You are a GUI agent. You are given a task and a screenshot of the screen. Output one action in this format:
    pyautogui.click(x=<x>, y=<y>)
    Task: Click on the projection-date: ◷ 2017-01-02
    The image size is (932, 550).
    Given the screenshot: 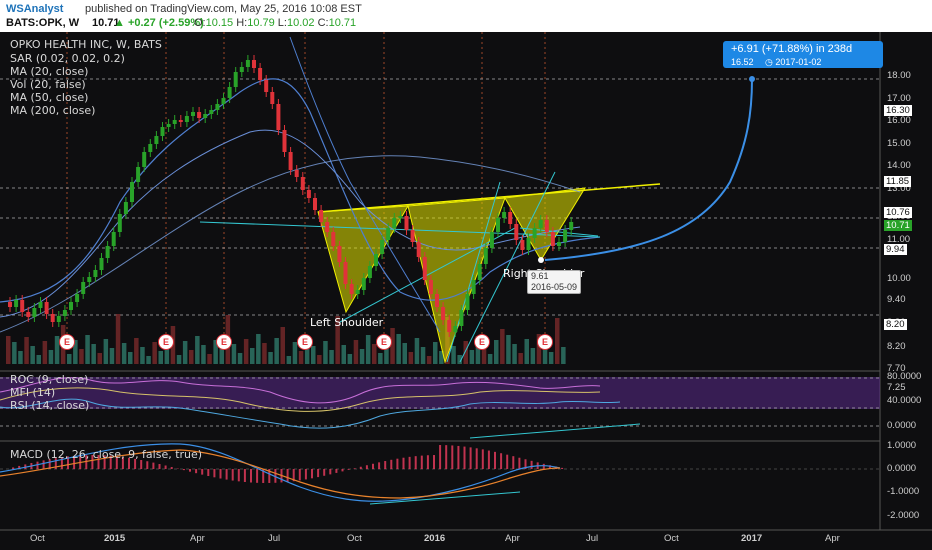 What is the action you would take?
    pyautogui.click(x=793, y=62)
    